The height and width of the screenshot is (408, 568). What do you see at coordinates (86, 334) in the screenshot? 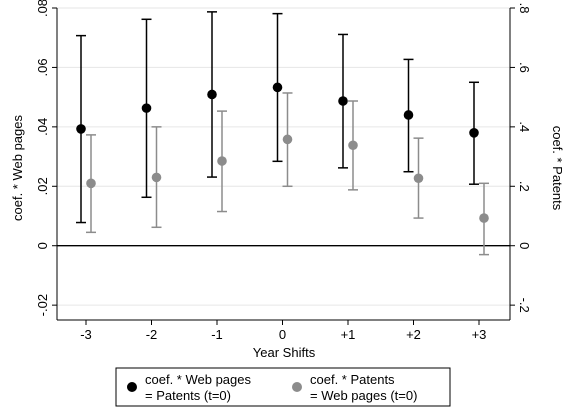
I see `x-tick-label-0: -3` at bounding box center [86, 334].